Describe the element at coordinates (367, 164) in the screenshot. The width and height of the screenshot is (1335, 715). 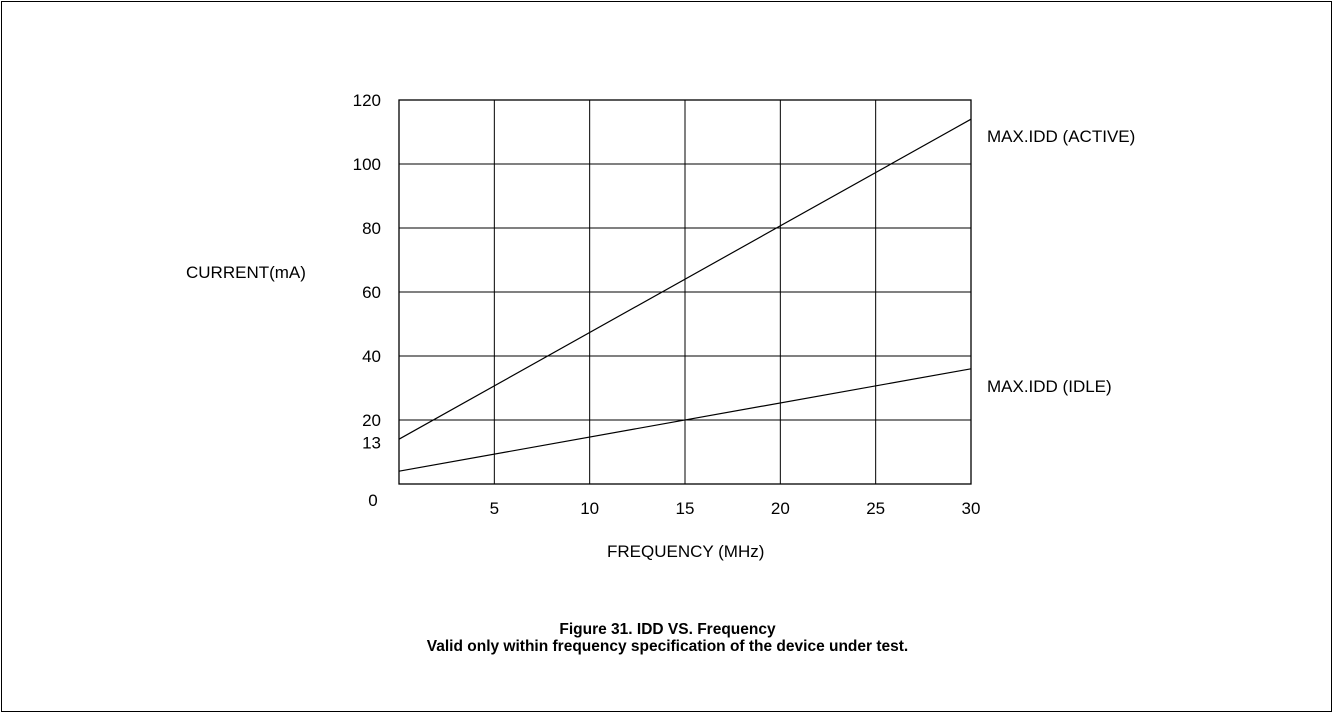
I see `y-tick-label-100: 100` at that location.